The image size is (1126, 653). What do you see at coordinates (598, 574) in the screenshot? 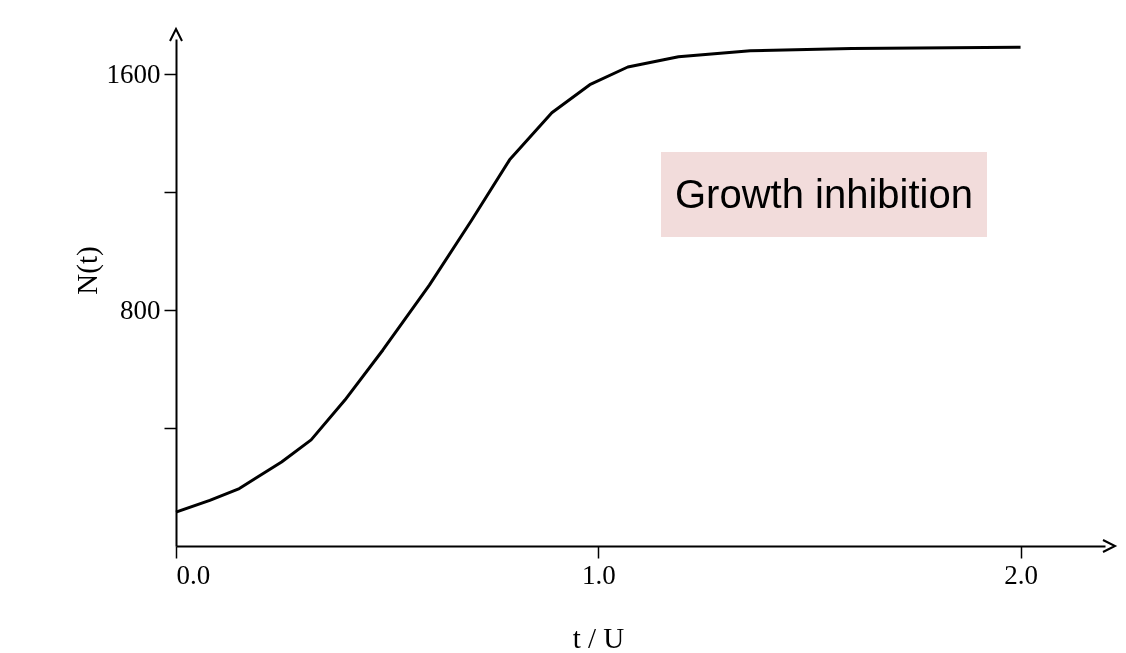
I see `x-tick-label: 1.0` at bounding box center [598, 574].